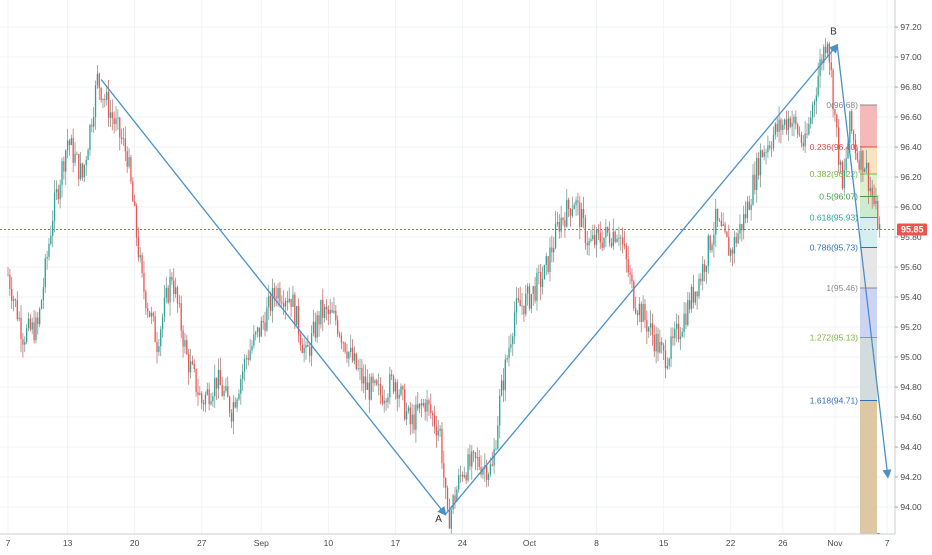  Describe the element at coordinates (396, 543) in the screenshot. I see `time-tick-label: 17` at that location.